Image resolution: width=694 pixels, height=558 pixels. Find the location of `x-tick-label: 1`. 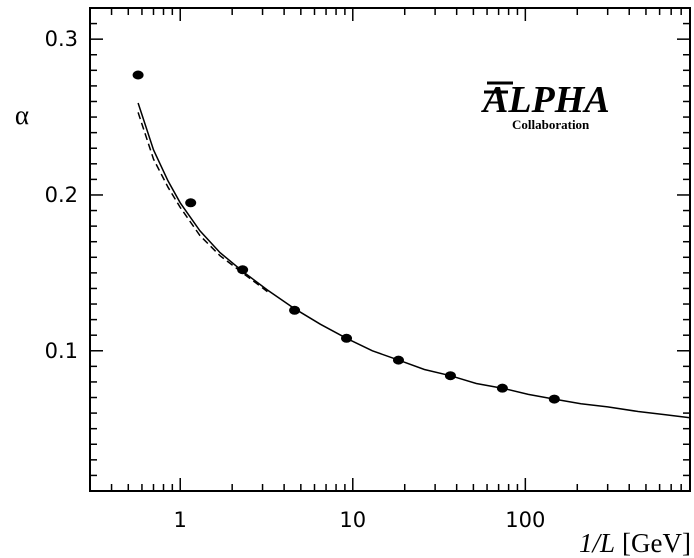

x-tick-label: 1 is located at coordinates (180, 520).